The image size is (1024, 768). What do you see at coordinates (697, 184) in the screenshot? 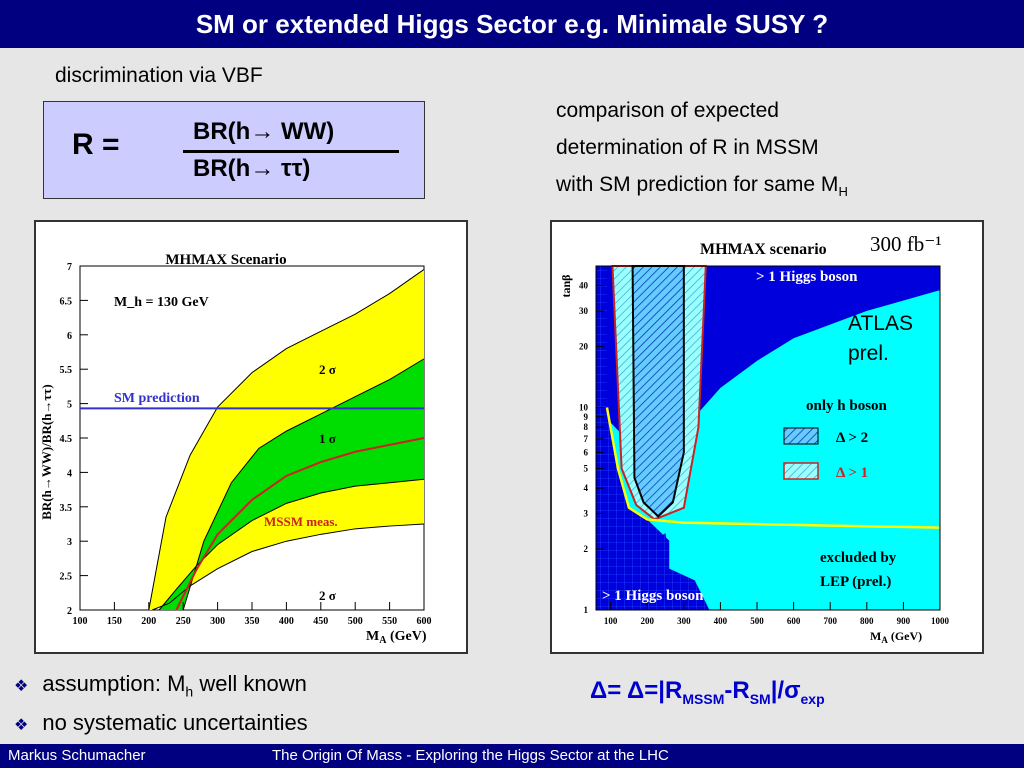
I see `comparison-line-3-text: with SM prediction for same M` at bounding box center [697, 184].